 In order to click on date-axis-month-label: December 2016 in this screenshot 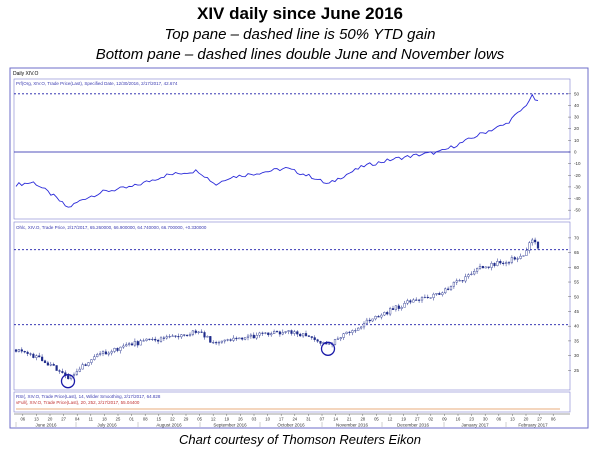, I will do `click(413, 425)`.